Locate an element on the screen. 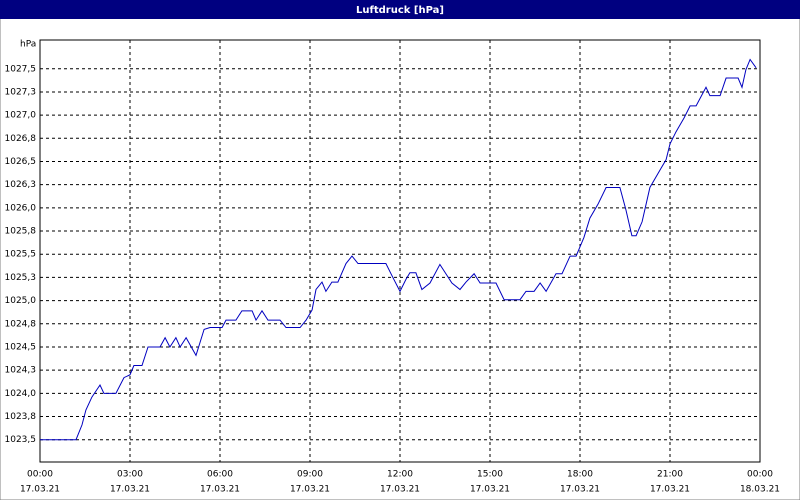  x-tick-label: 15:00 is located at coordinates (490, 475).